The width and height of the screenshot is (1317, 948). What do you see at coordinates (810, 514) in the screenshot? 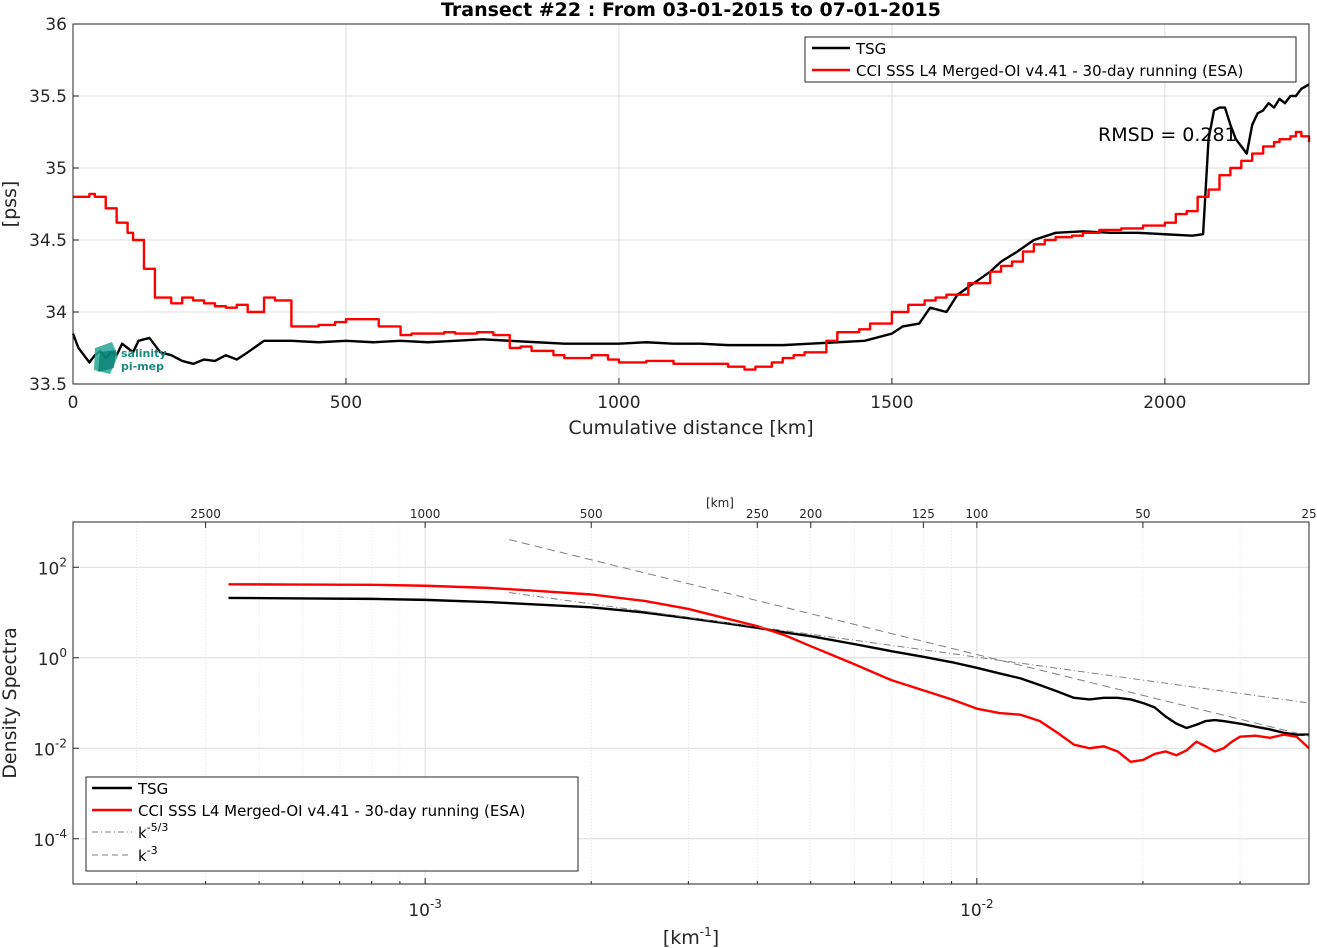
I see `bottom-top-tick-label: 200` at bounding box center [810, 514].